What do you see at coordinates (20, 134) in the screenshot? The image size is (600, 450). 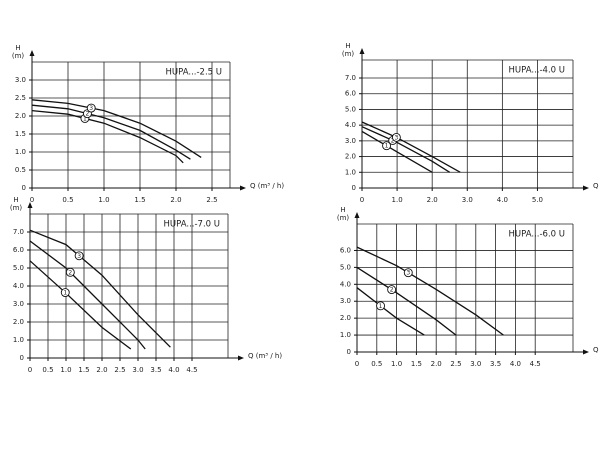 I see `y-tick-label: 1.5` at bounding box center [20, 134].